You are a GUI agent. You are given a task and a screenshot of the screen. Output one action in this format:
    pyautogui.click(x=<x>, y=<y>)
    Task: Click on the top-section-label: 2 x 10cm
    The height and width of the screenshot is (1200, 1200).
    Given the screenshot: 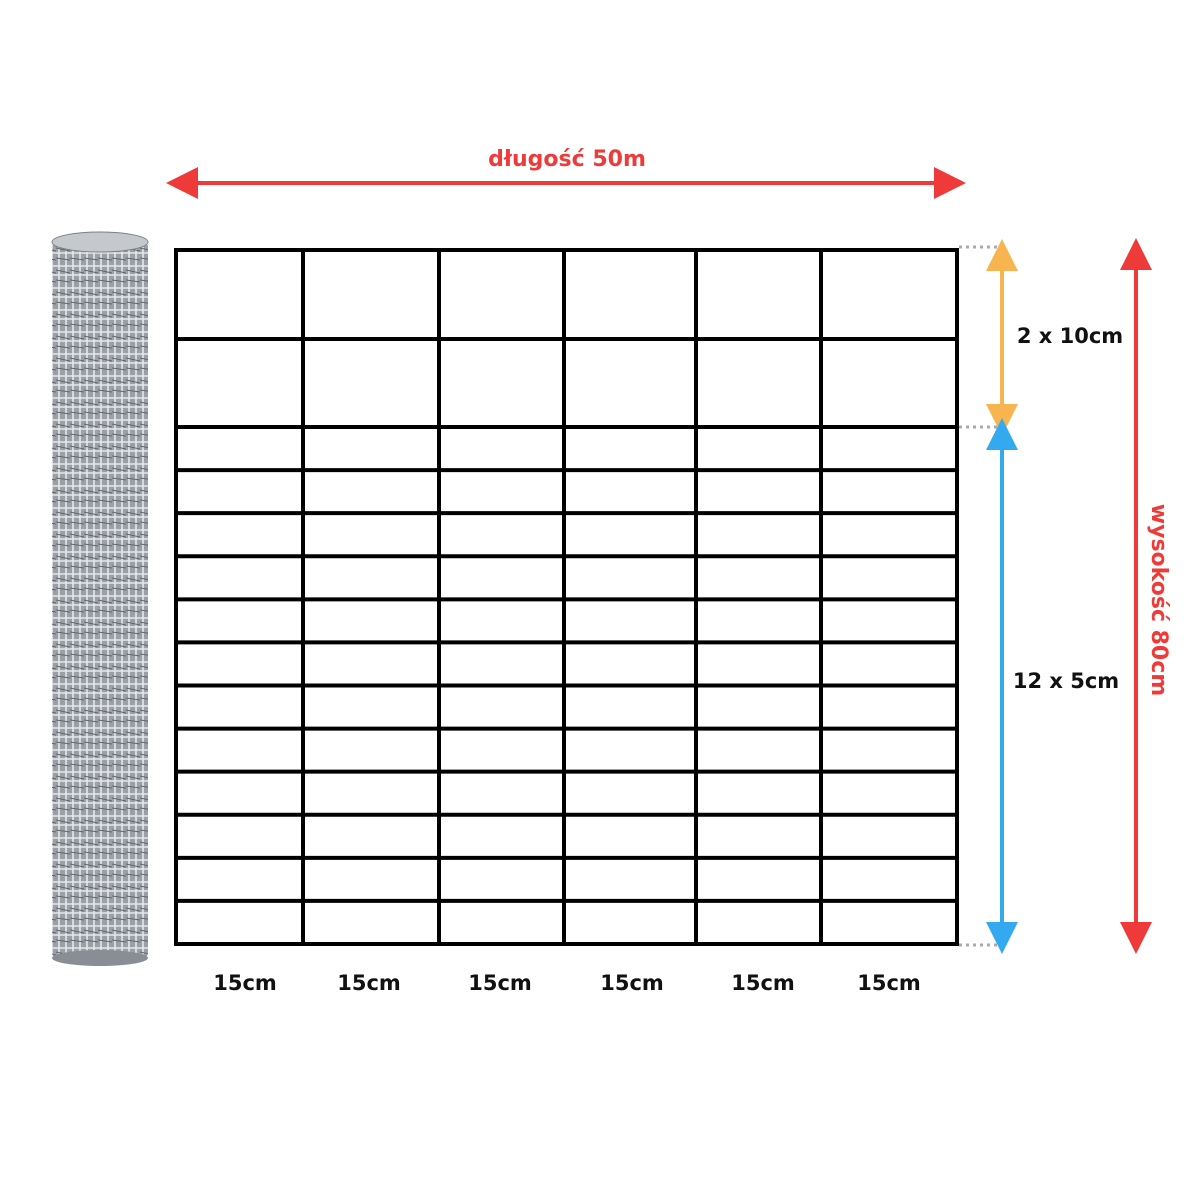 What is the action you would take?
    pyautogui.click(x=1070, y=336)
    